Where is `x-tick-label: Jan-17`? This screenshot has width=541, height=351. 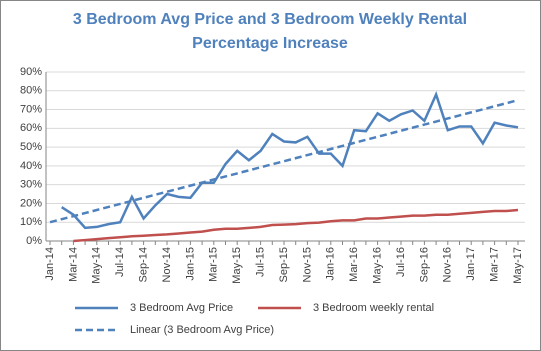
x-tick-label: Jan-17 is located at coordinates (471, 264).